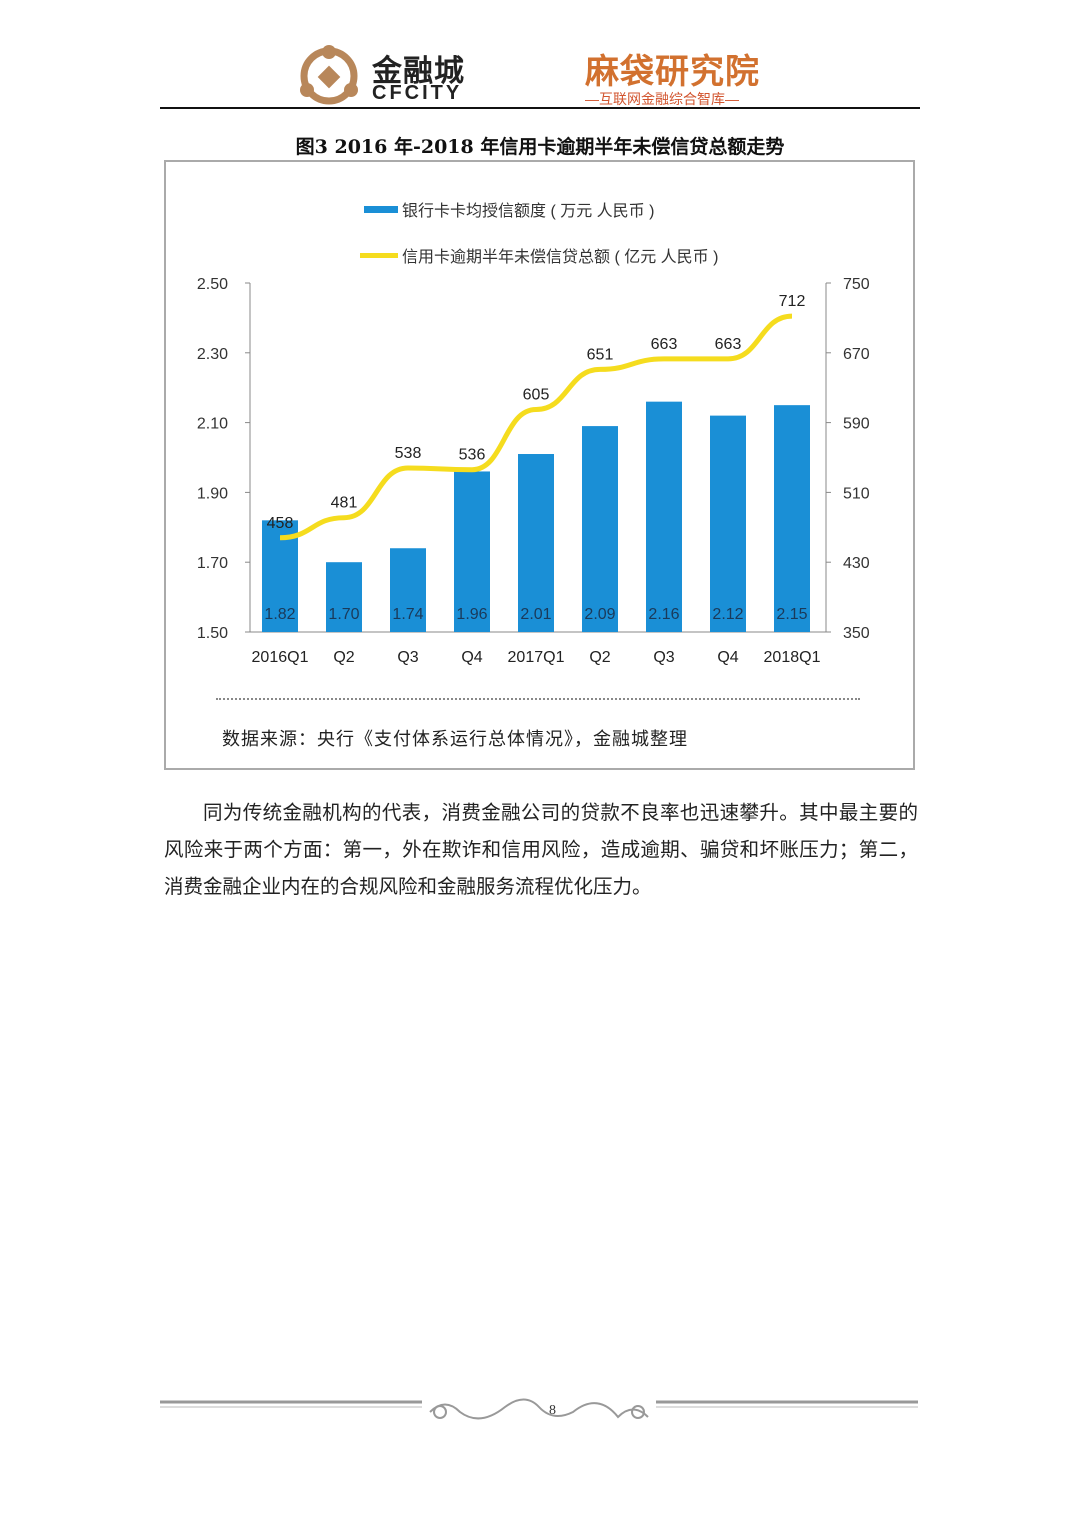 The width and height of the screenshot is (1080, 1526). What do you see at coordinates (792, 301) in the screenshot?
I see `line-data-label: 712` at bounding box center [792, 301].